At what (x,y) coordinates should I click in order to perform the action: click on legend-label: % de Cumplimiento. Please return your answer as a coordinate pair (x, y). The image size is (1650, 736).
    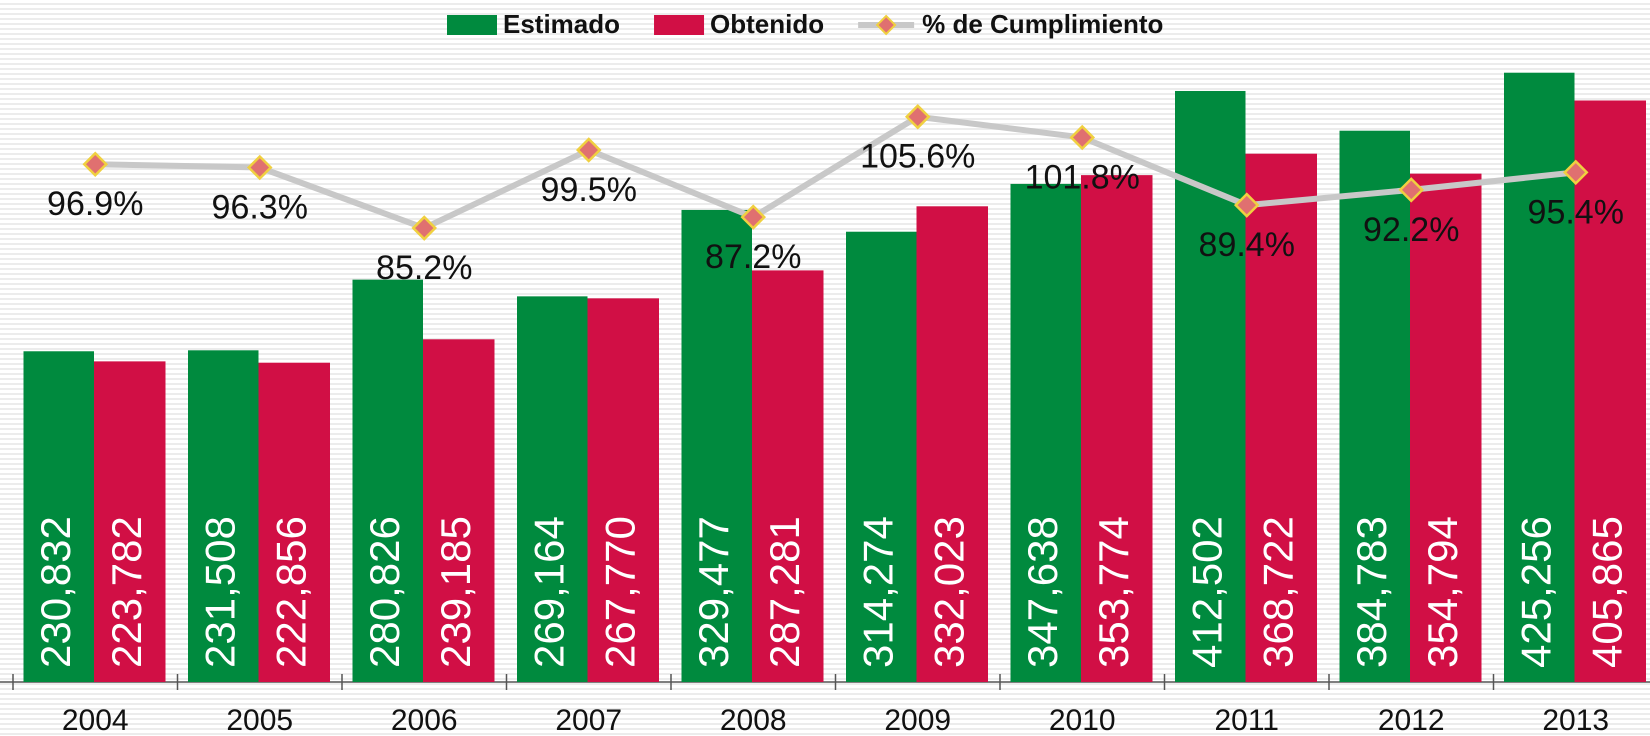
    Looking at the image, I should click on (1042, 24).